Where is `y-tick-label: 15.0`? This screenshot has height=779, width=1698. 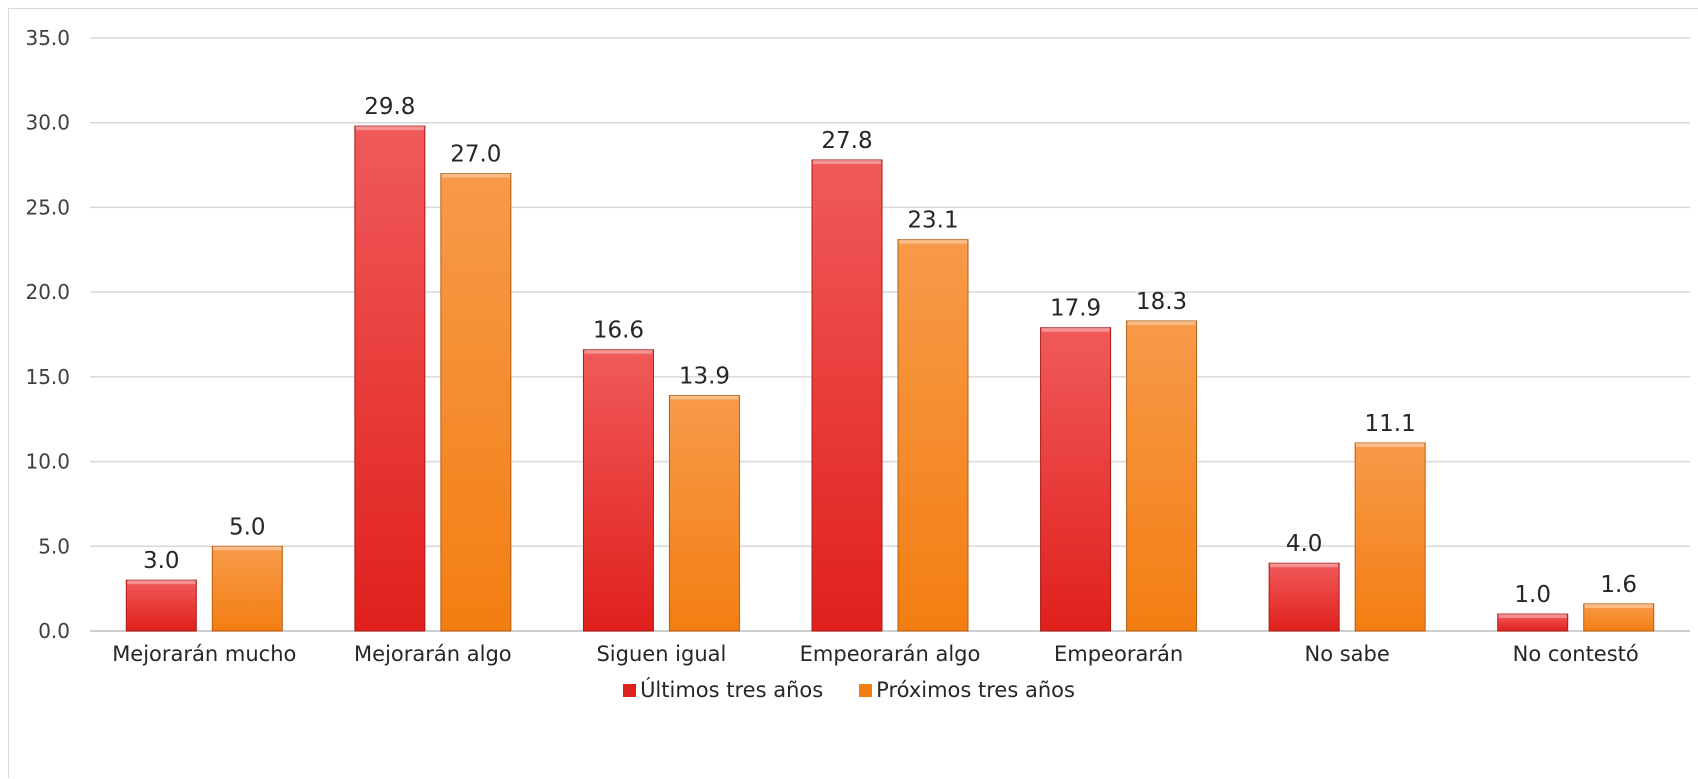
y-tick-label: 15.0 is located at coordinates (47, 377).